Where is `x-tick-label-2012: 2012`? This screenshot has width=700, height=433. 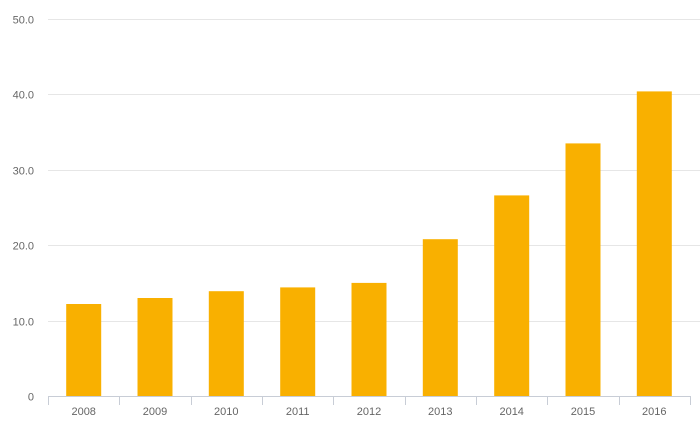
x-tick-label-2012: 2012 is located at coordinates (369, 412).